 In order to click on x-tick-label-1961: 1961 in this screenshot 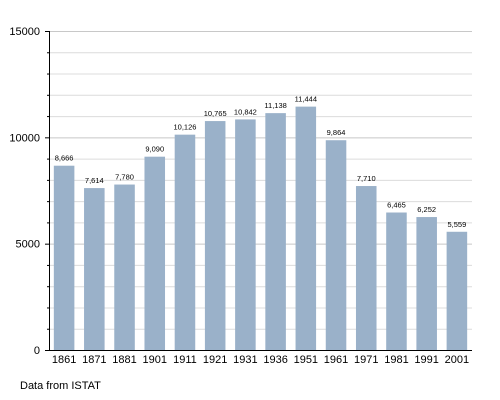, I will do `click(336, 360)`.